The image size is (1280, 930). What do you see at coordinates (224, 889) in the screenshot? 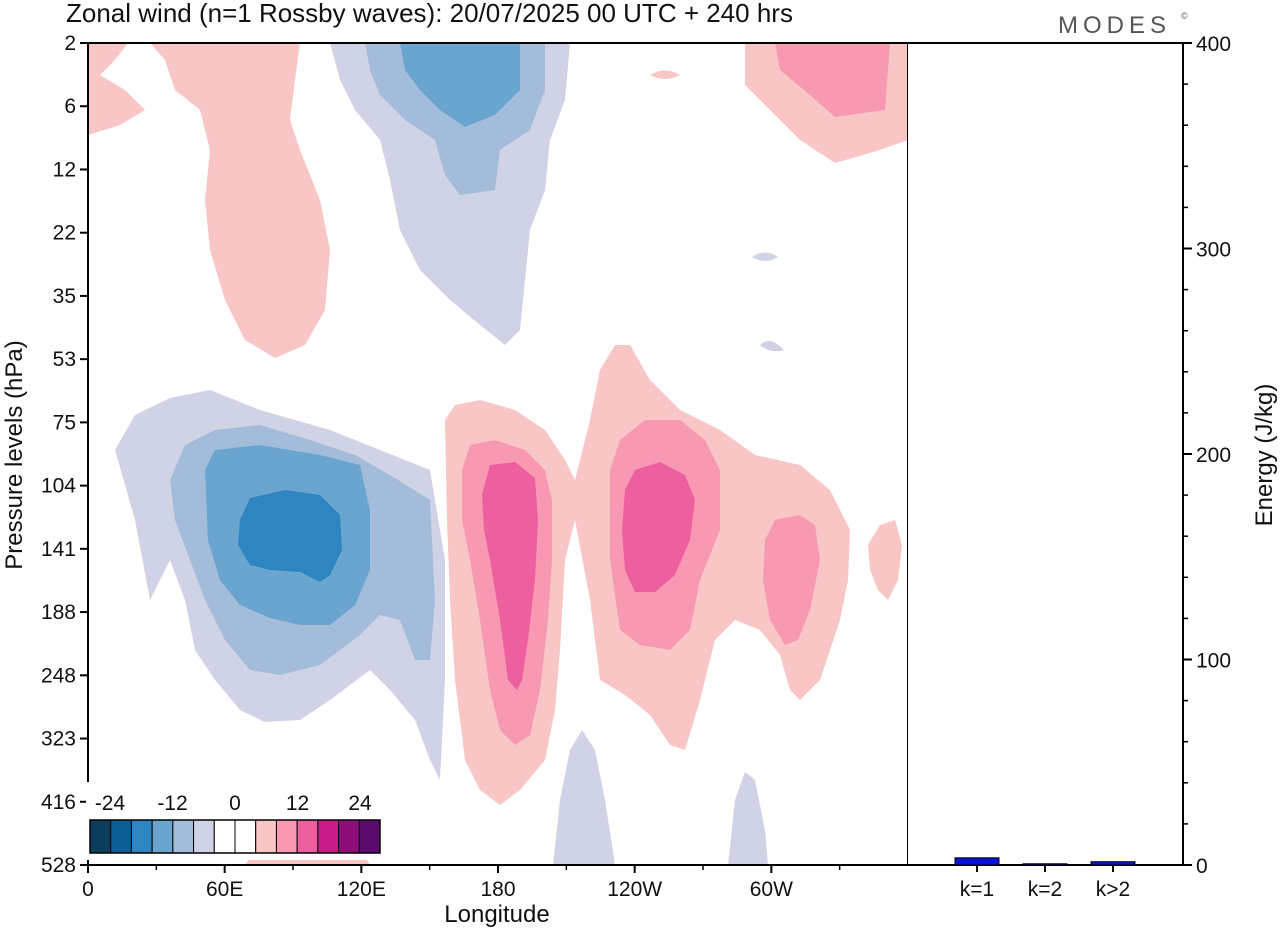
I see `x-tick-label: 60E` at bounding box center [224, 889].